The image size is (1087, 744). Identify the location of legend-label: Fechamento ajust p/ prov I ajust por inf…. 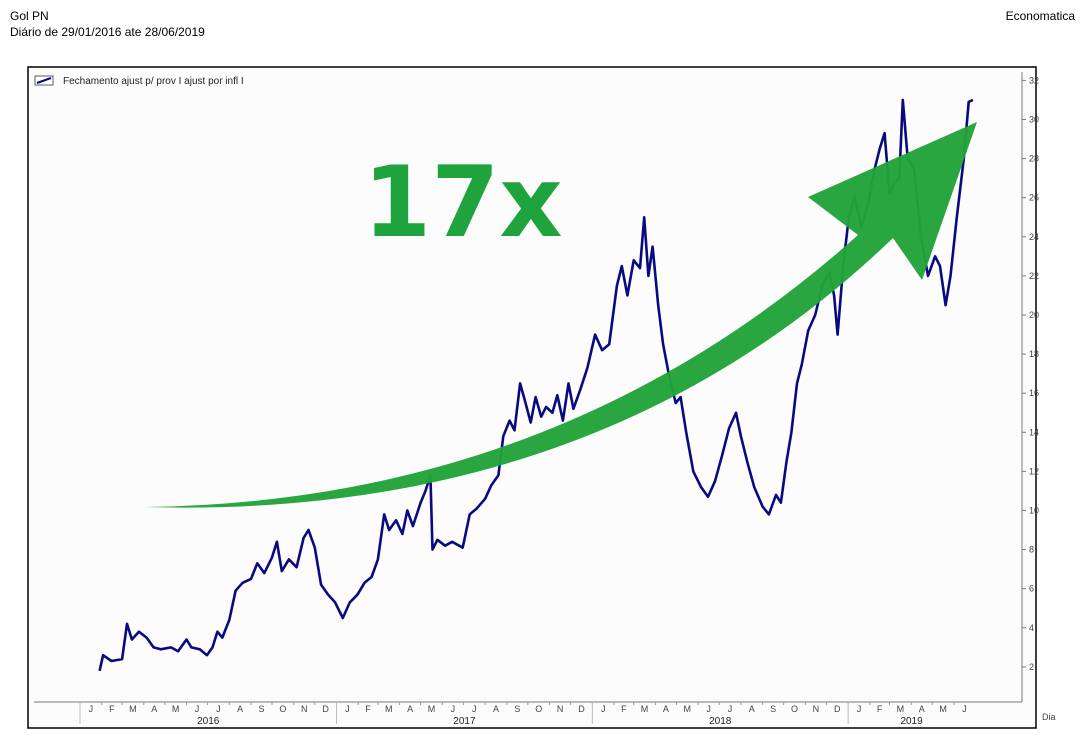
(153, 81).